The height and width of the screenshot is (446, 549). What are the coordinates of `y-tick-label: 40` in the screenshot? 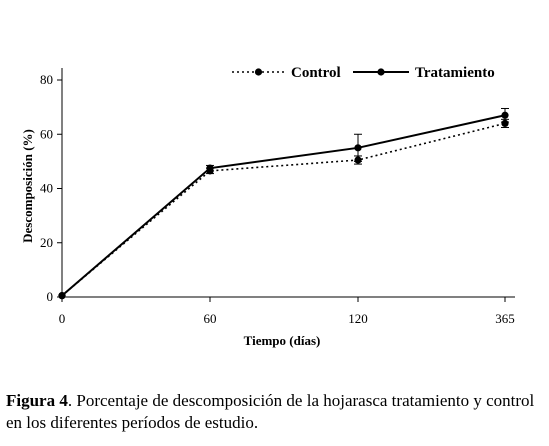 It's located at (46, 188).